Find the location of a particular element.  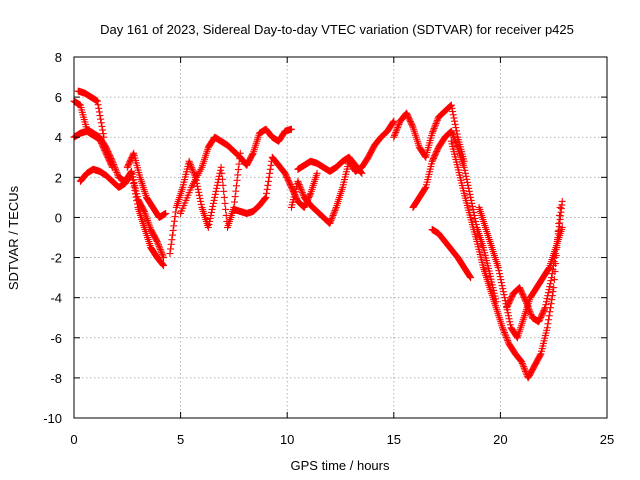

x-tick-label: 5 is located at coordinates (180, 439).